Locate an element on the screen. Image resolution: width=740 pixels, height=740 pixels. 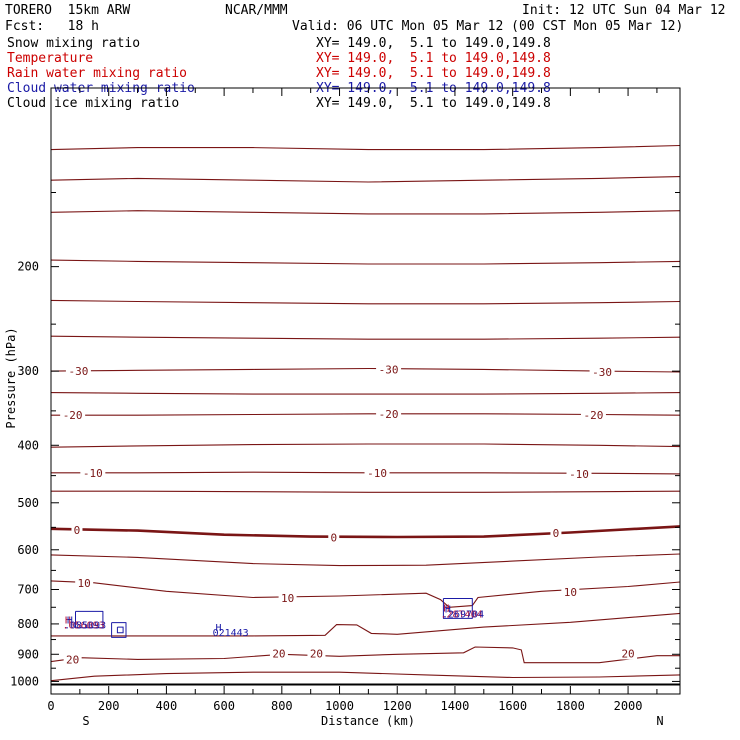
rain-max-label: .056093 is located at coordinates (84, 626).